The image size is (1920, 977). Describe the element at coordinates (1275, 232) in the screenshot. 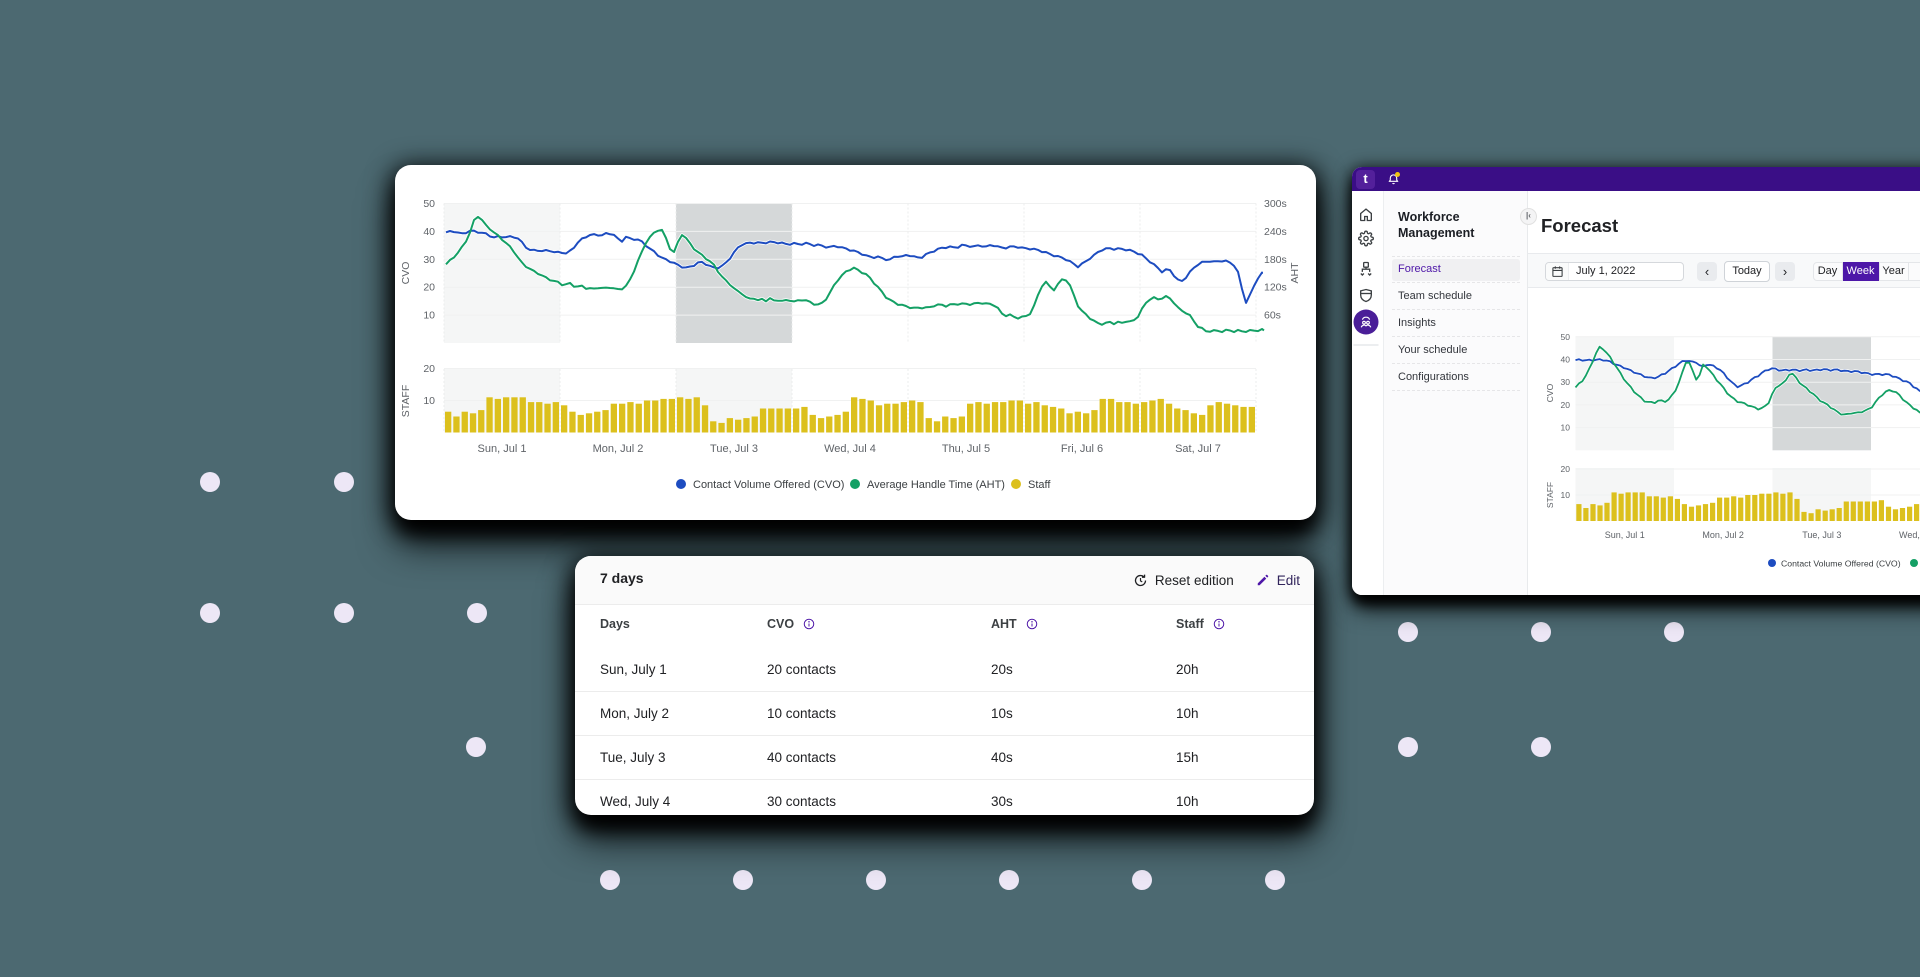

I see `svg-text: 240s` at that location.